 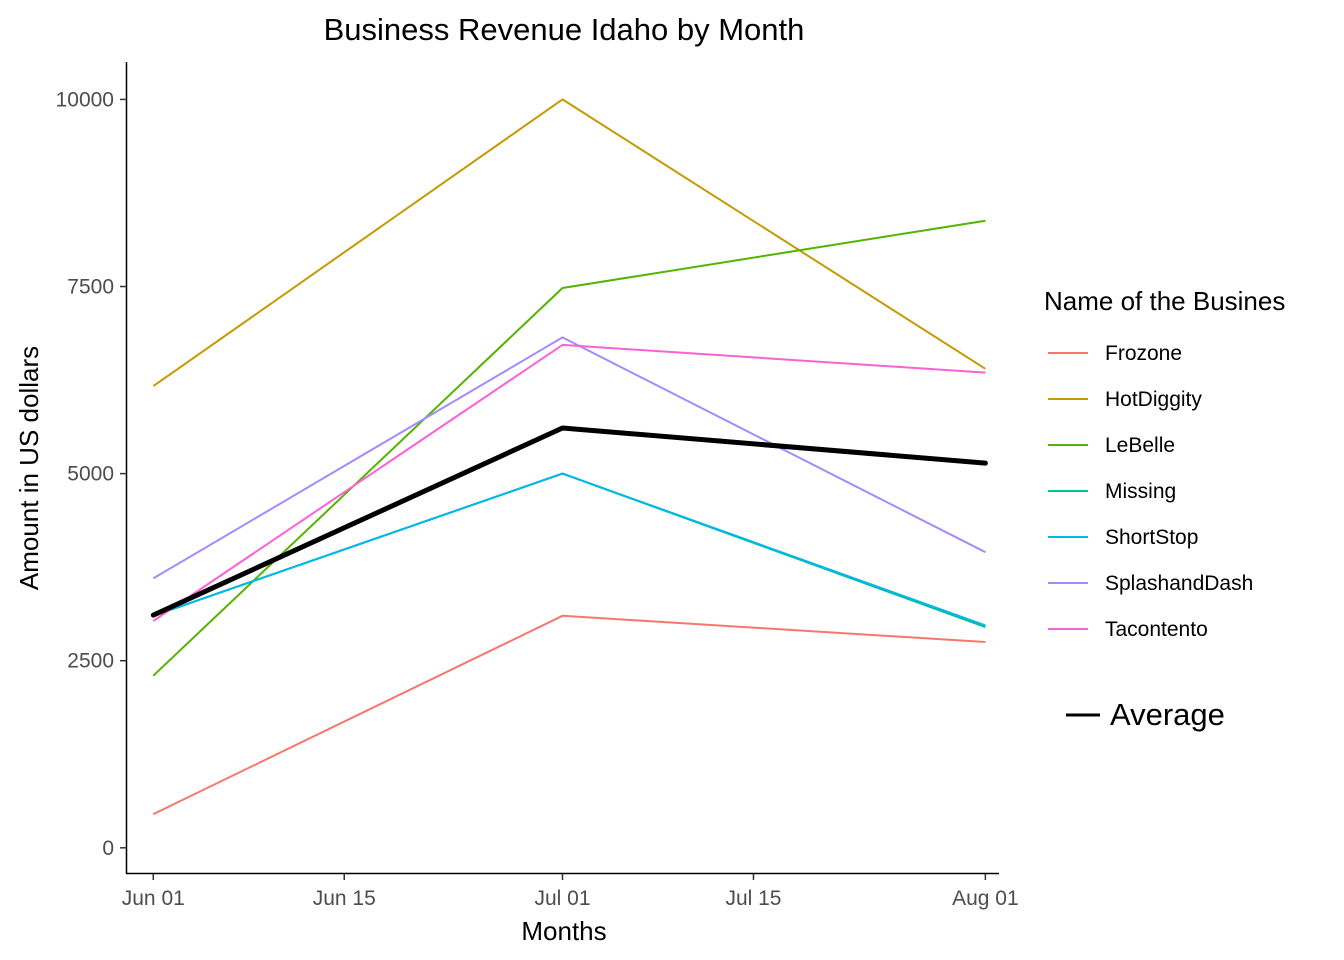 What do you see at coordinates (569, 714) in the screenshot?
I see `series-line-frozone` at bounding box center [569, 714].